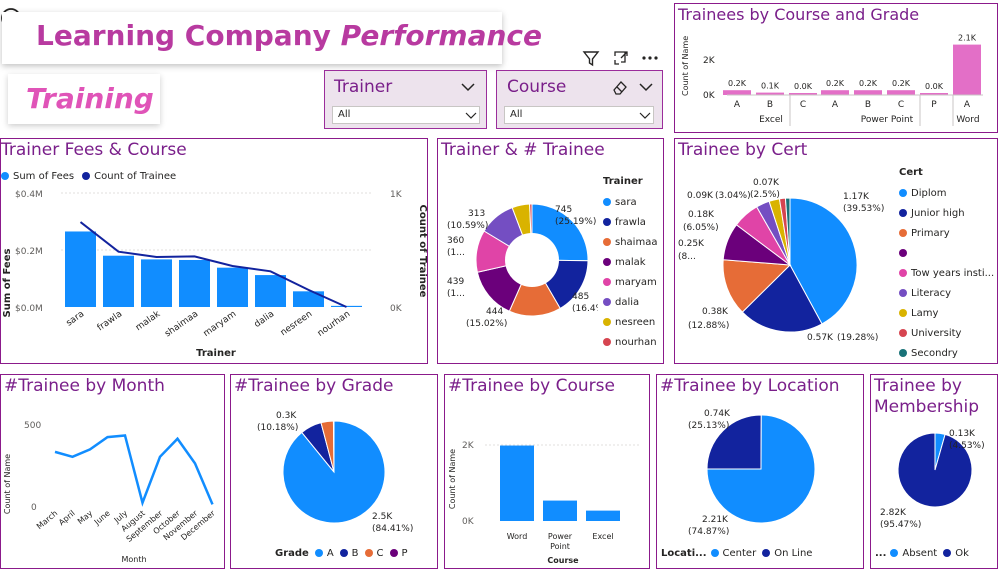 The height and width of the screenshot is (572, 1000). What do you see at coordinates (620, 87) in the screenshot?
I see `eraser-icon` at bounding box center [620, 87].